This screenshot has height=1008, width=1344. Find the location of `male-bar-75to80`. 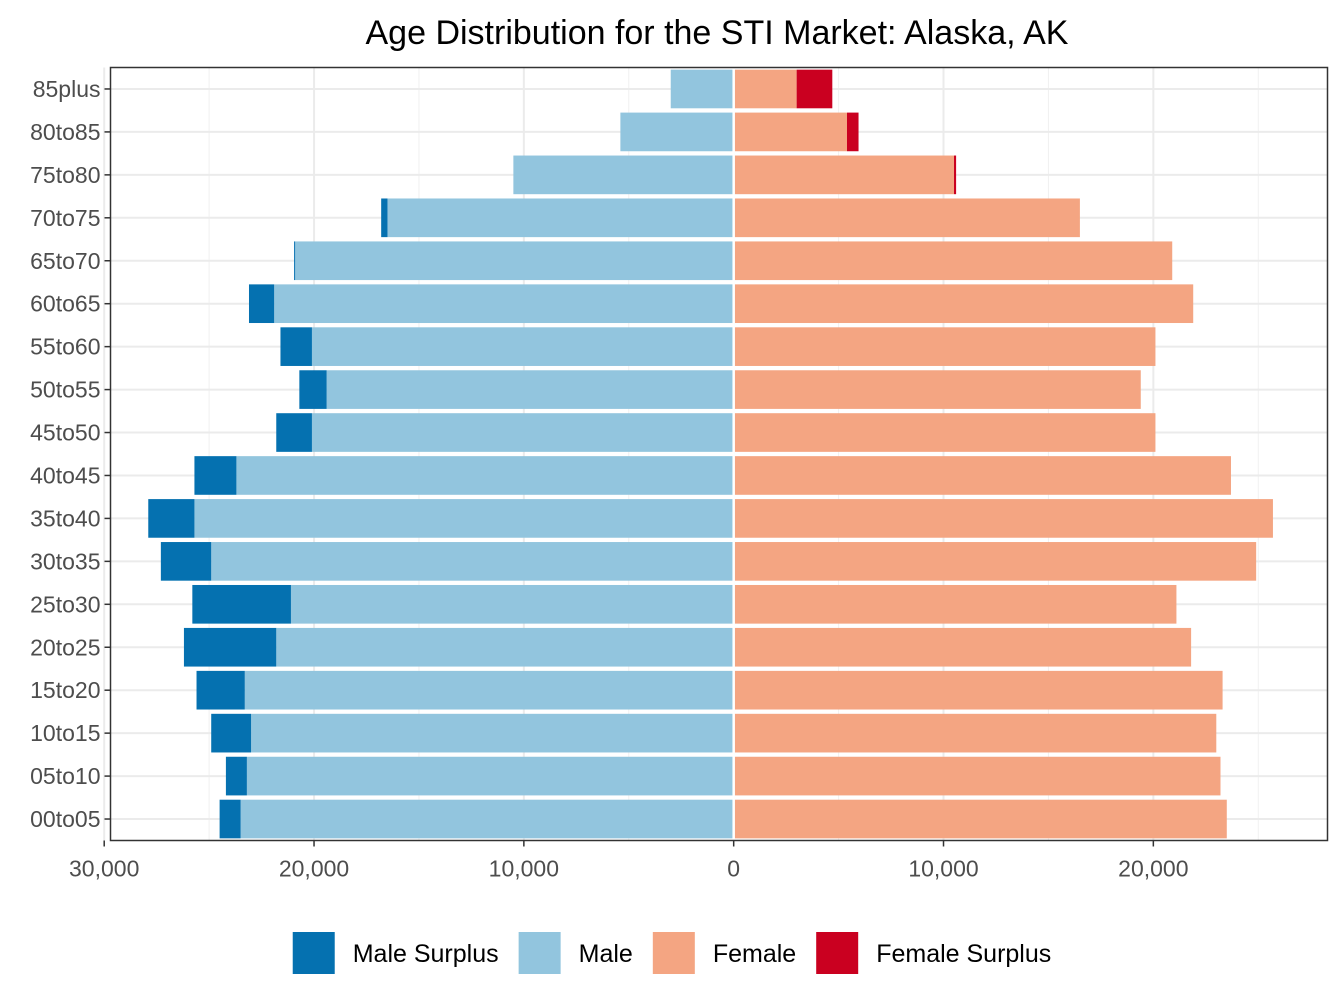

male-bar-75to80 is located at coordinates (623, 175).